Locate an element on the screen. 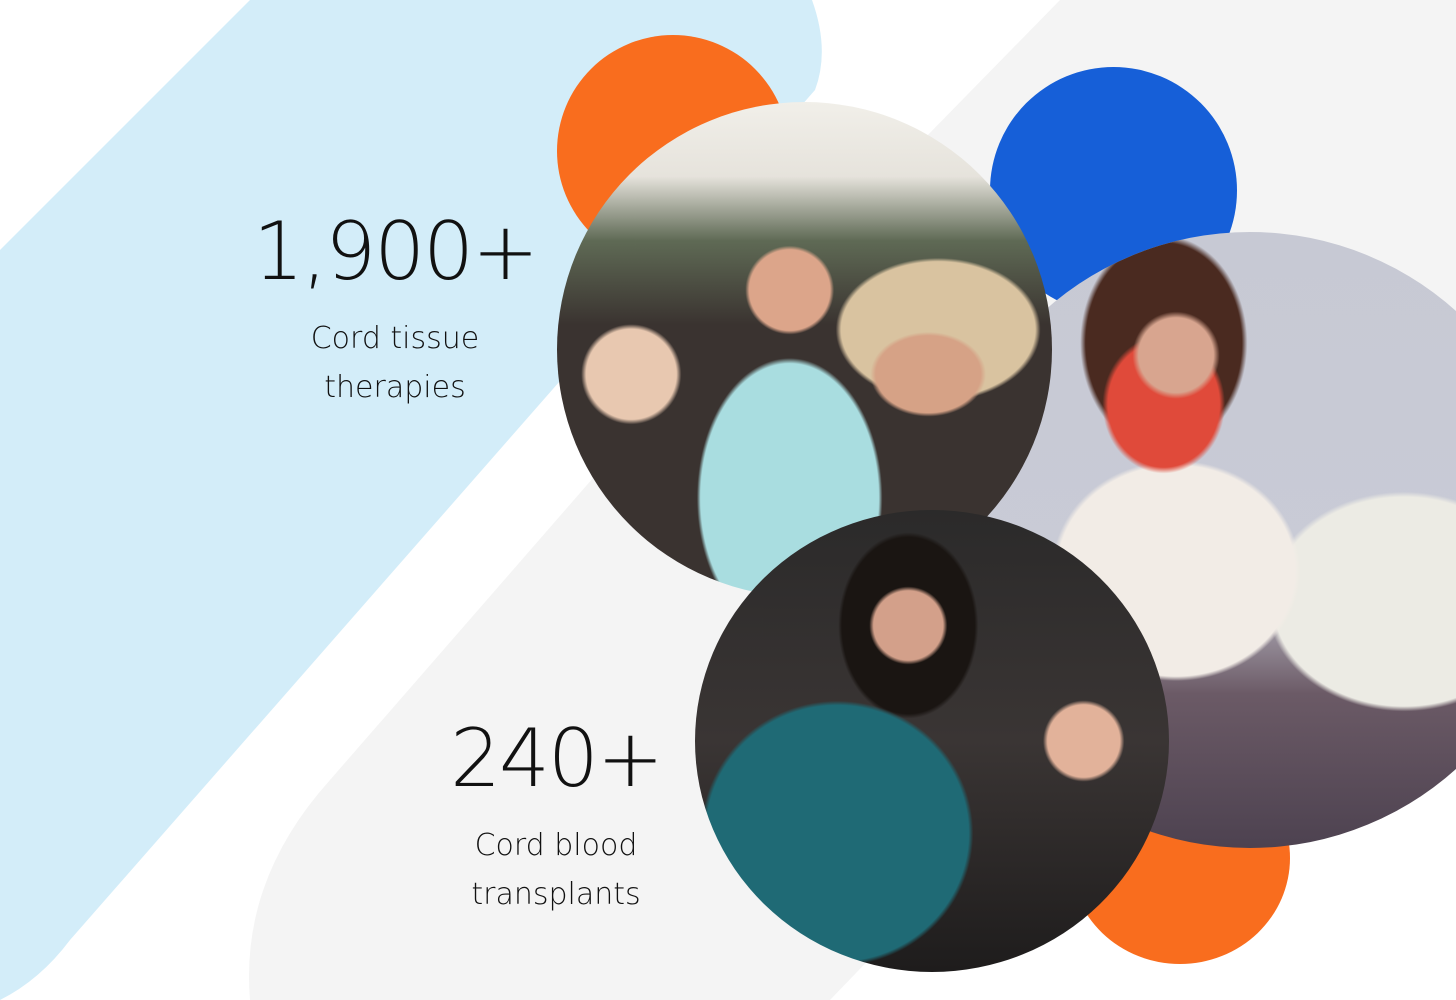  stat-label-line: transplants is located at coordinates (556, 894).